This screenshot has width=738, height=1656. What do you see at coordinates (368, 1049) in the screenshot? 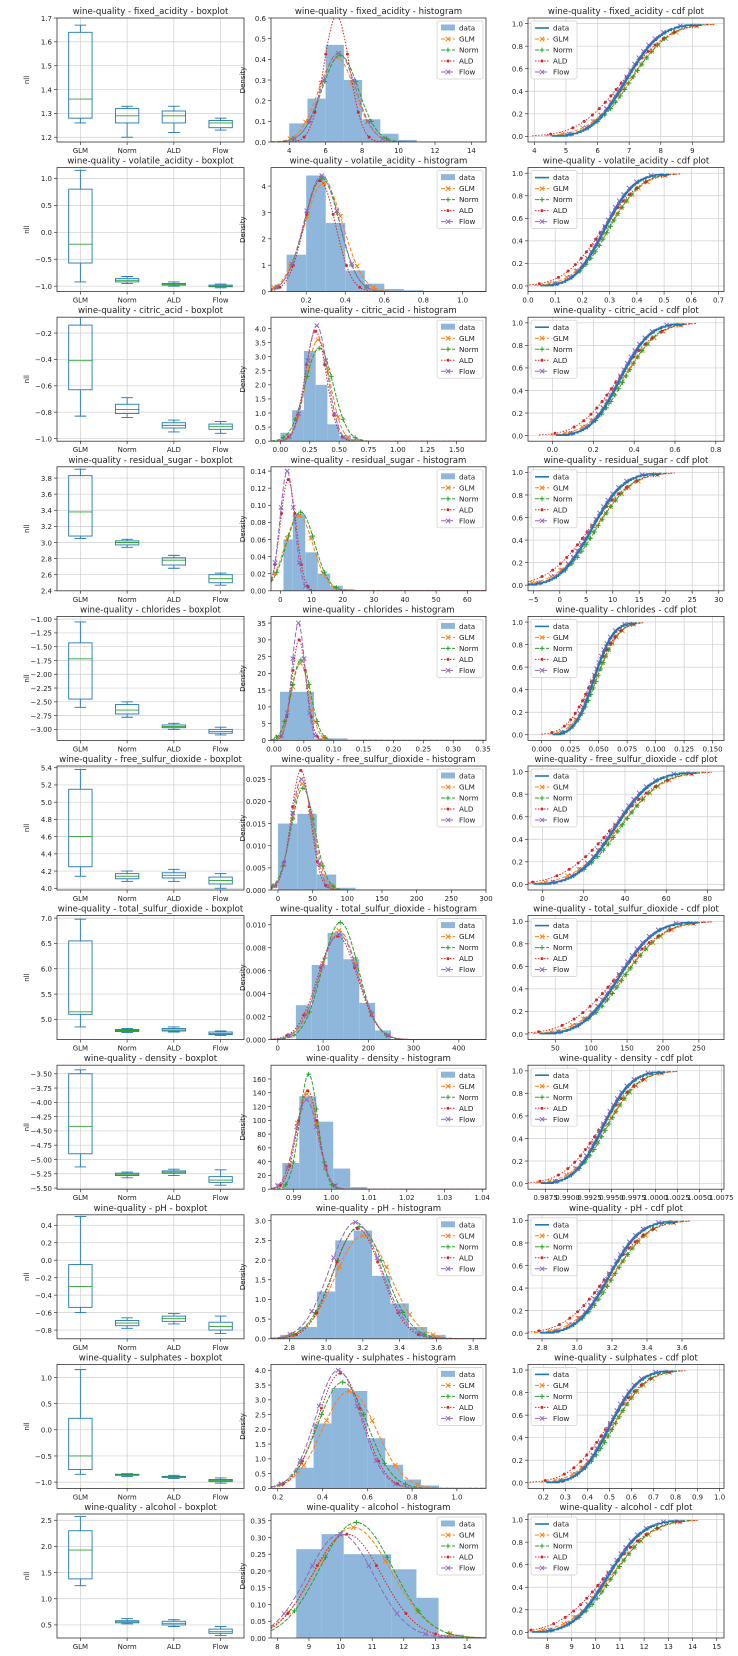
I see `x-tick-label: 200` at bounding box center [368, 1049].